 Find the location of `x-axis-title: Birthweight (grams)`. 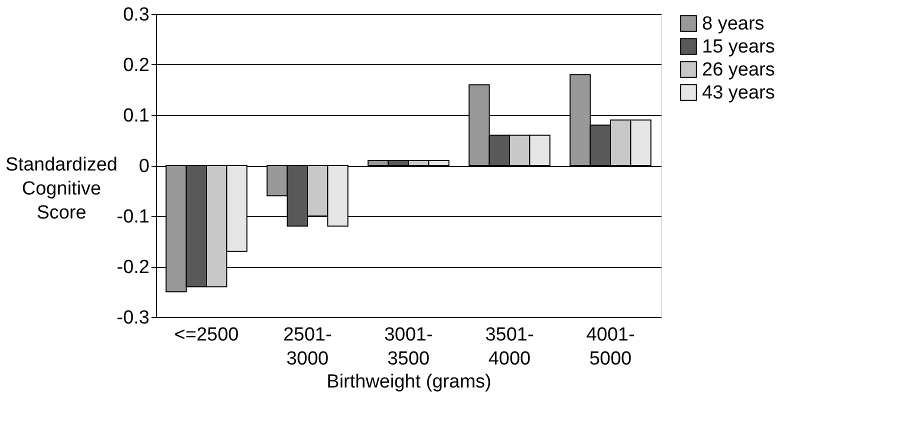

x-axis-title: Birthweight (grams) is located at coordinates (409, 382).